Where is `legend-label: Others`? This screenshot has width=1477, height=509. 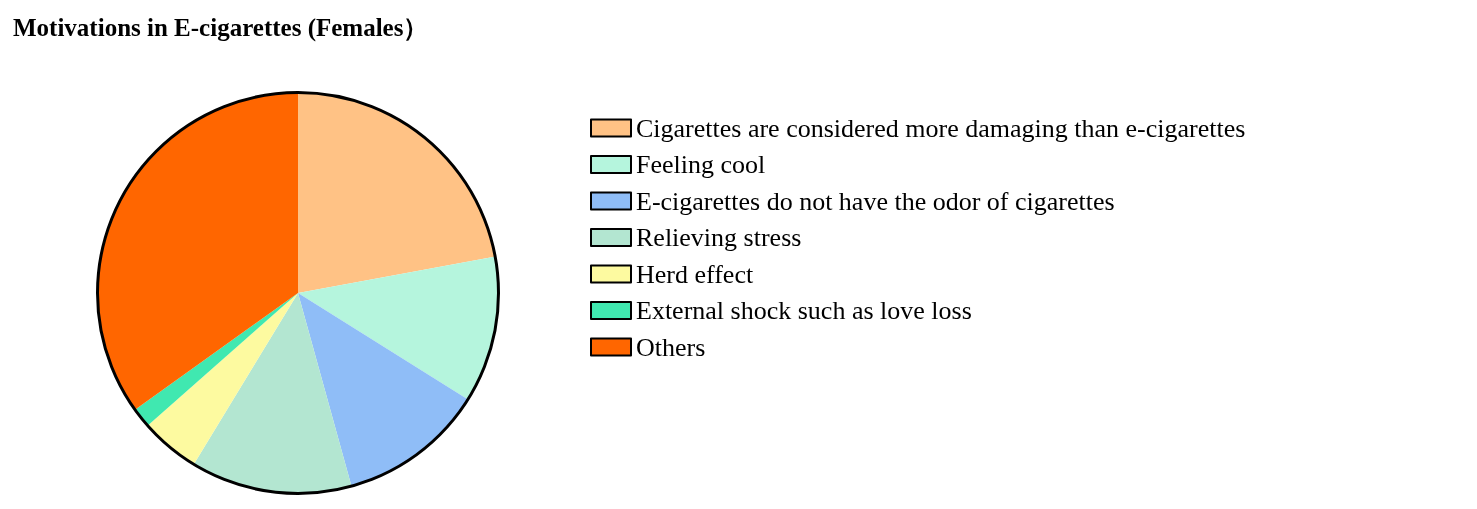 legend-label: Others is located at coordinates (671, 347).